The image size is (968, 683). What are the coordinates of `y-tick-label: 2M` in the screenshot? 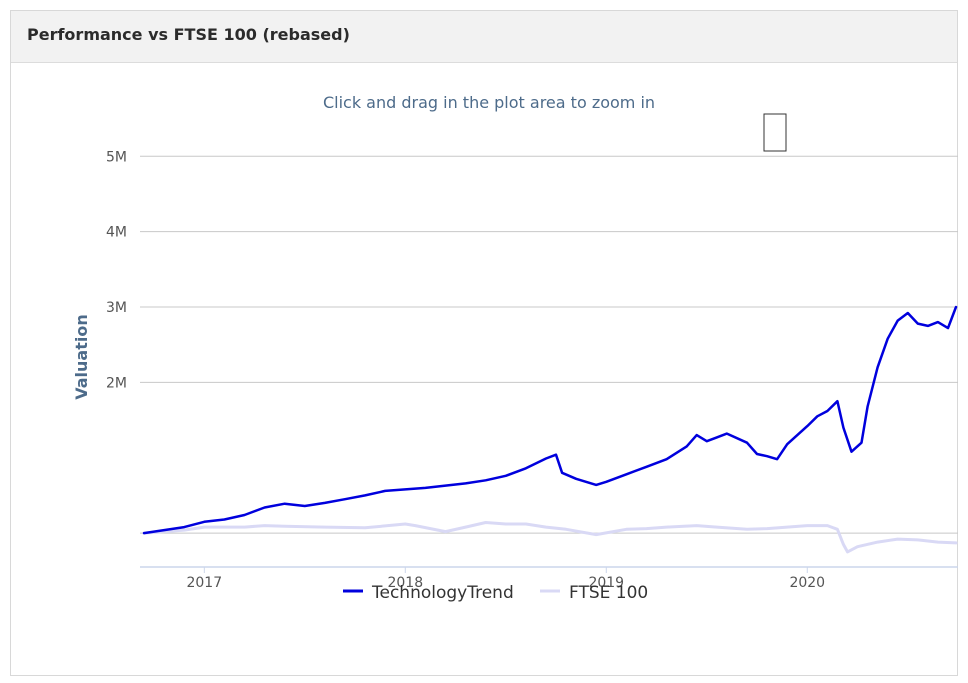 It's located at (116, 383).